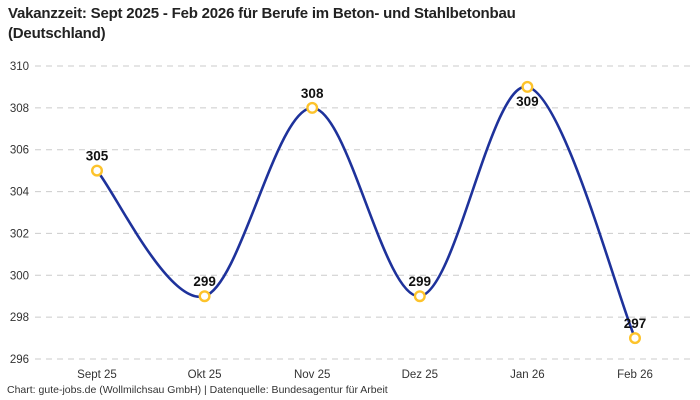  Describe the element at coordinates (205, 375) in the screenshot. I see `x-axis-tick-label: Okt 25` at that location.